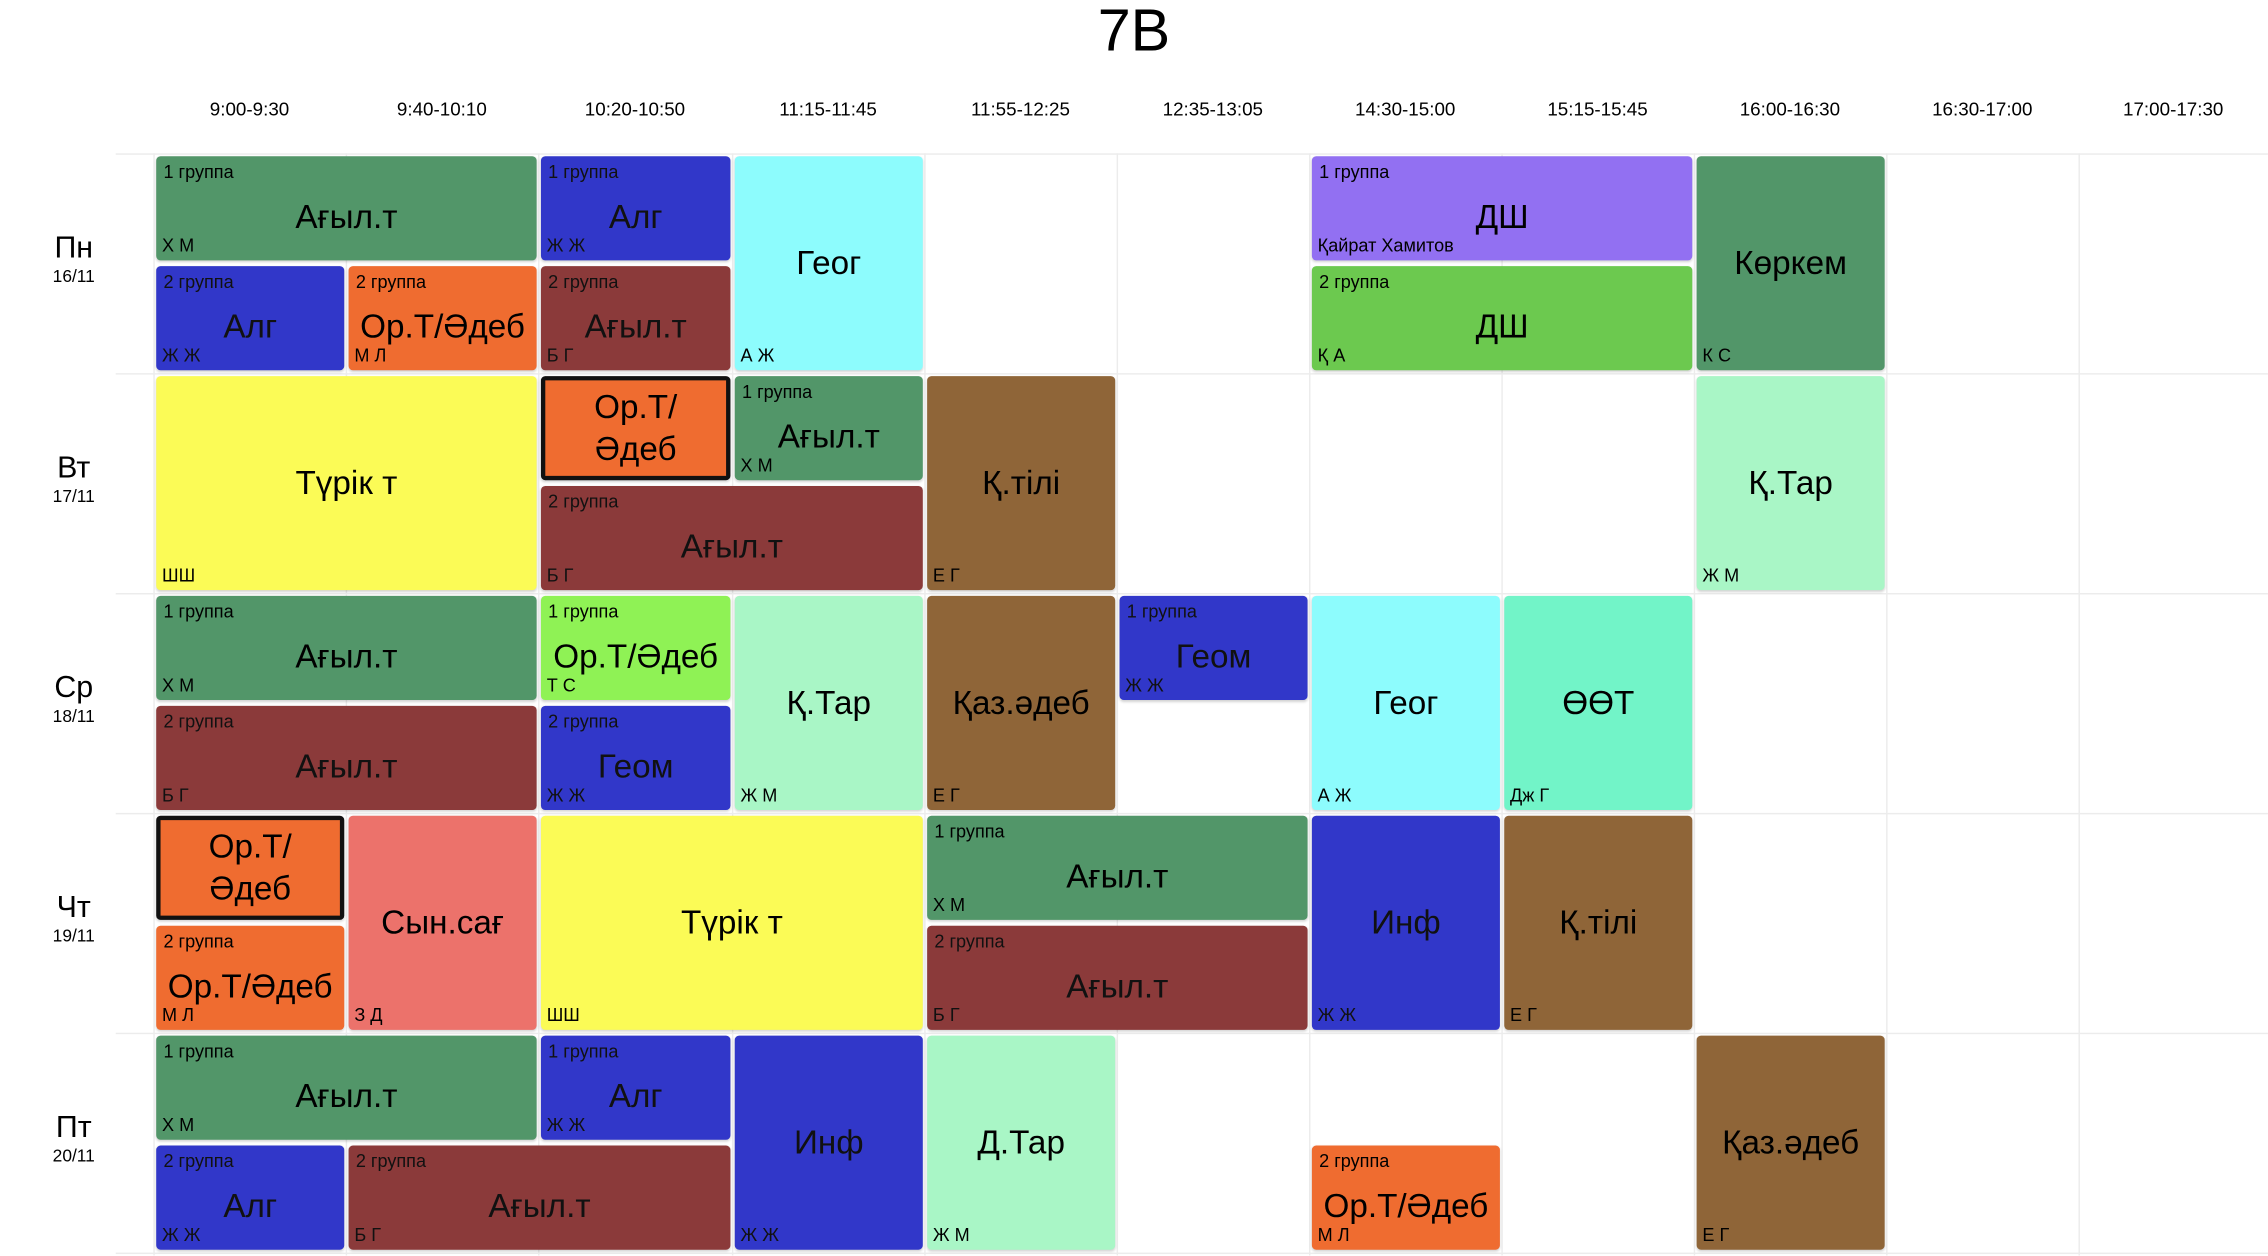 The height and width of the screenshot is (1256, 2268). What do you see at coordinates (828, 1142) in the screenshot?
I see `lesson-cell-fri-5: Инф Ж Ж` at bounding box center [828, 1142].